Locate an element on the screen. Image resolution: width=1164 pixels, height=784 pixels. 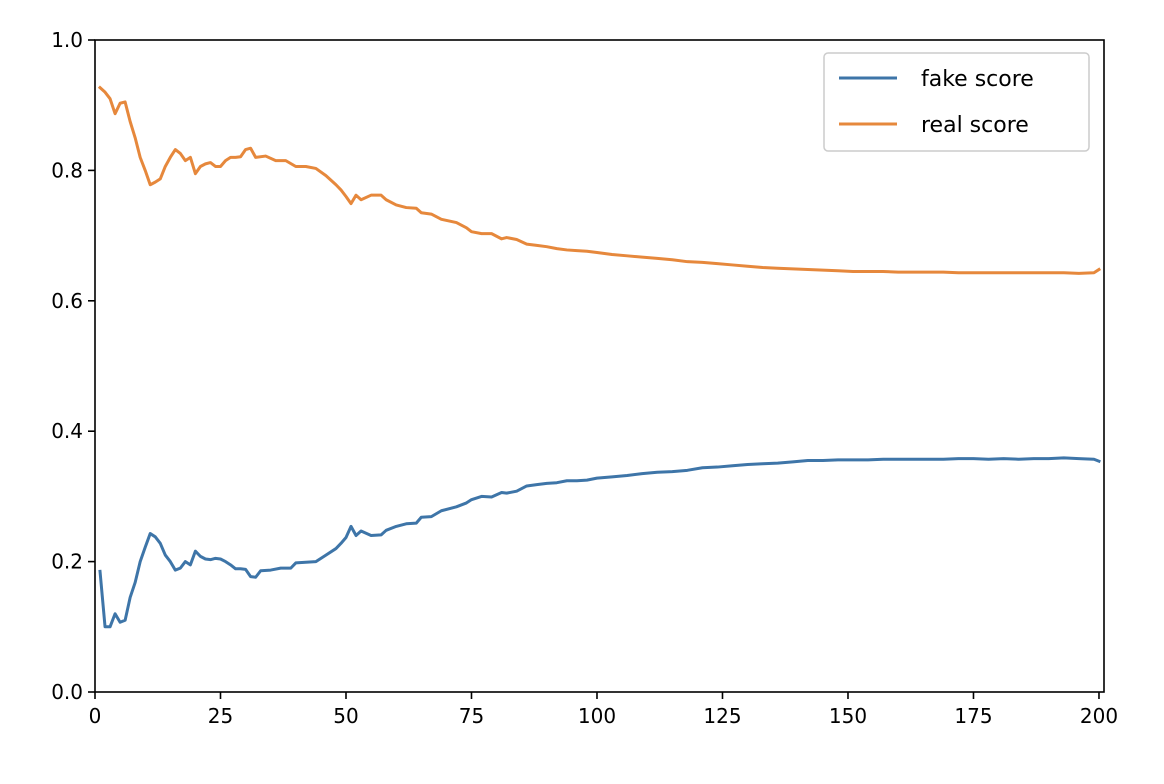
legend-label: fake score is located at coordinates (977, 79).